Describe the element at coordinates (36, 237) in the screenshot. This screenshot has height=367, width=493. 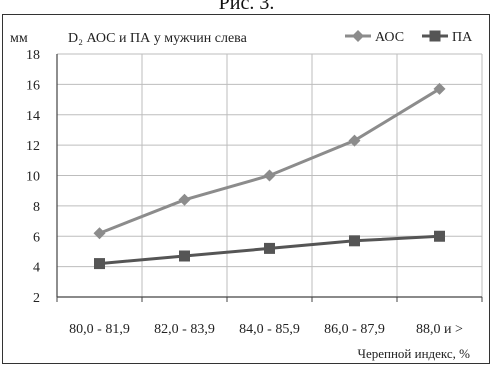
I see `y-tick-label: 6` at that location.